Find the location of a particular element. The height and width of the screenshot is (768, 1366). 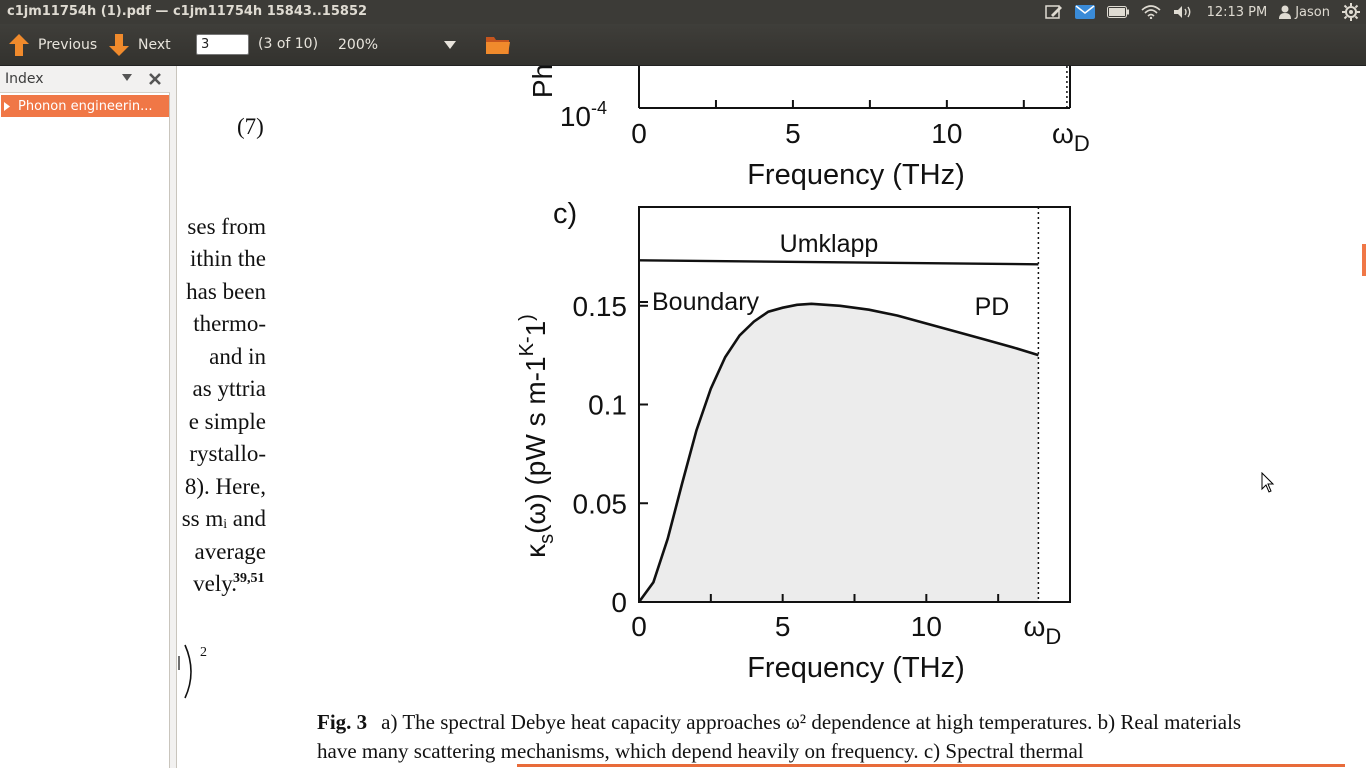

page-count: (3 of 10) is located at coordinates (288, 44).